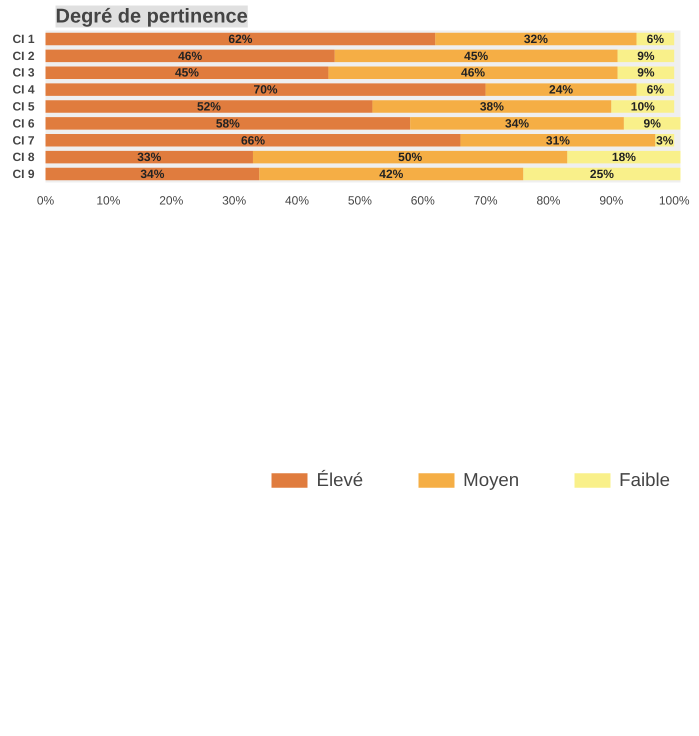 Image resolution: width=699 pixels, height=736 pixels. What do you see at coordinates (548, 201) in the screenshot?
I see `x-tick-label: 80%` at bounding box center [548, 201].